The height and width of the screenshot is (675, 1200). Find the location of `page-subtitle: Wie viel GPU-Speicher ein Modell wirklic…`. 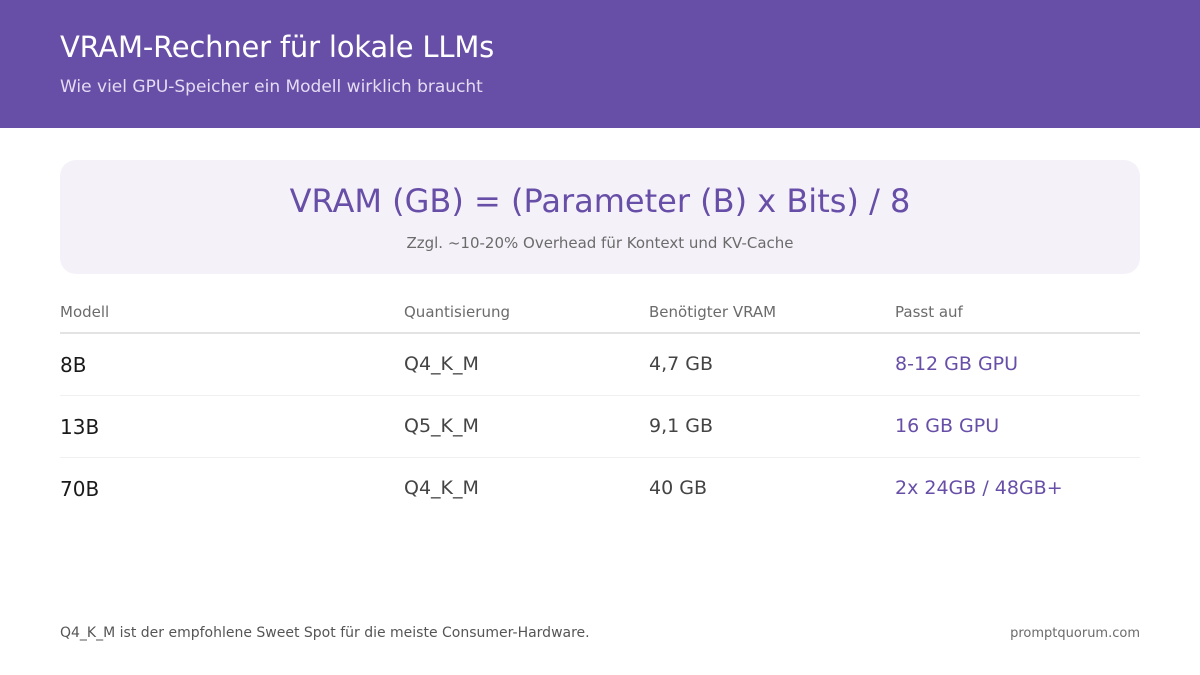

page-subtitle: Wie viel GPU-Speicher ein Modell wirklic… is located at coordinates (271, 87).